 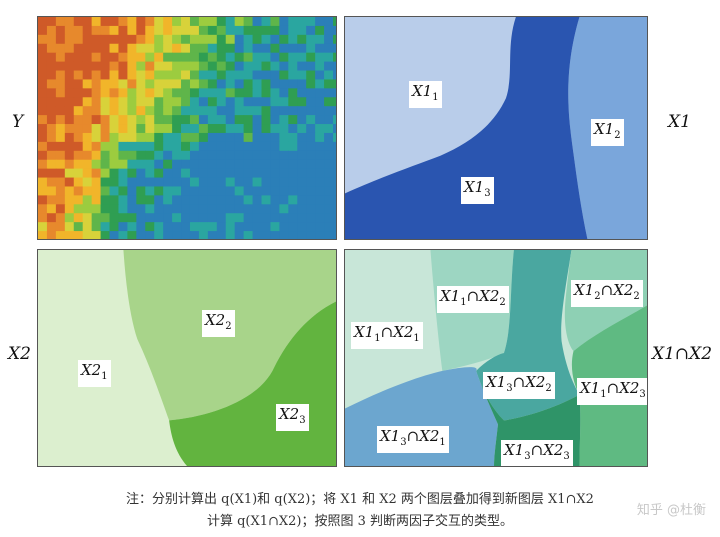 I want to click on y-label: Y, so click(x=18, y=122).